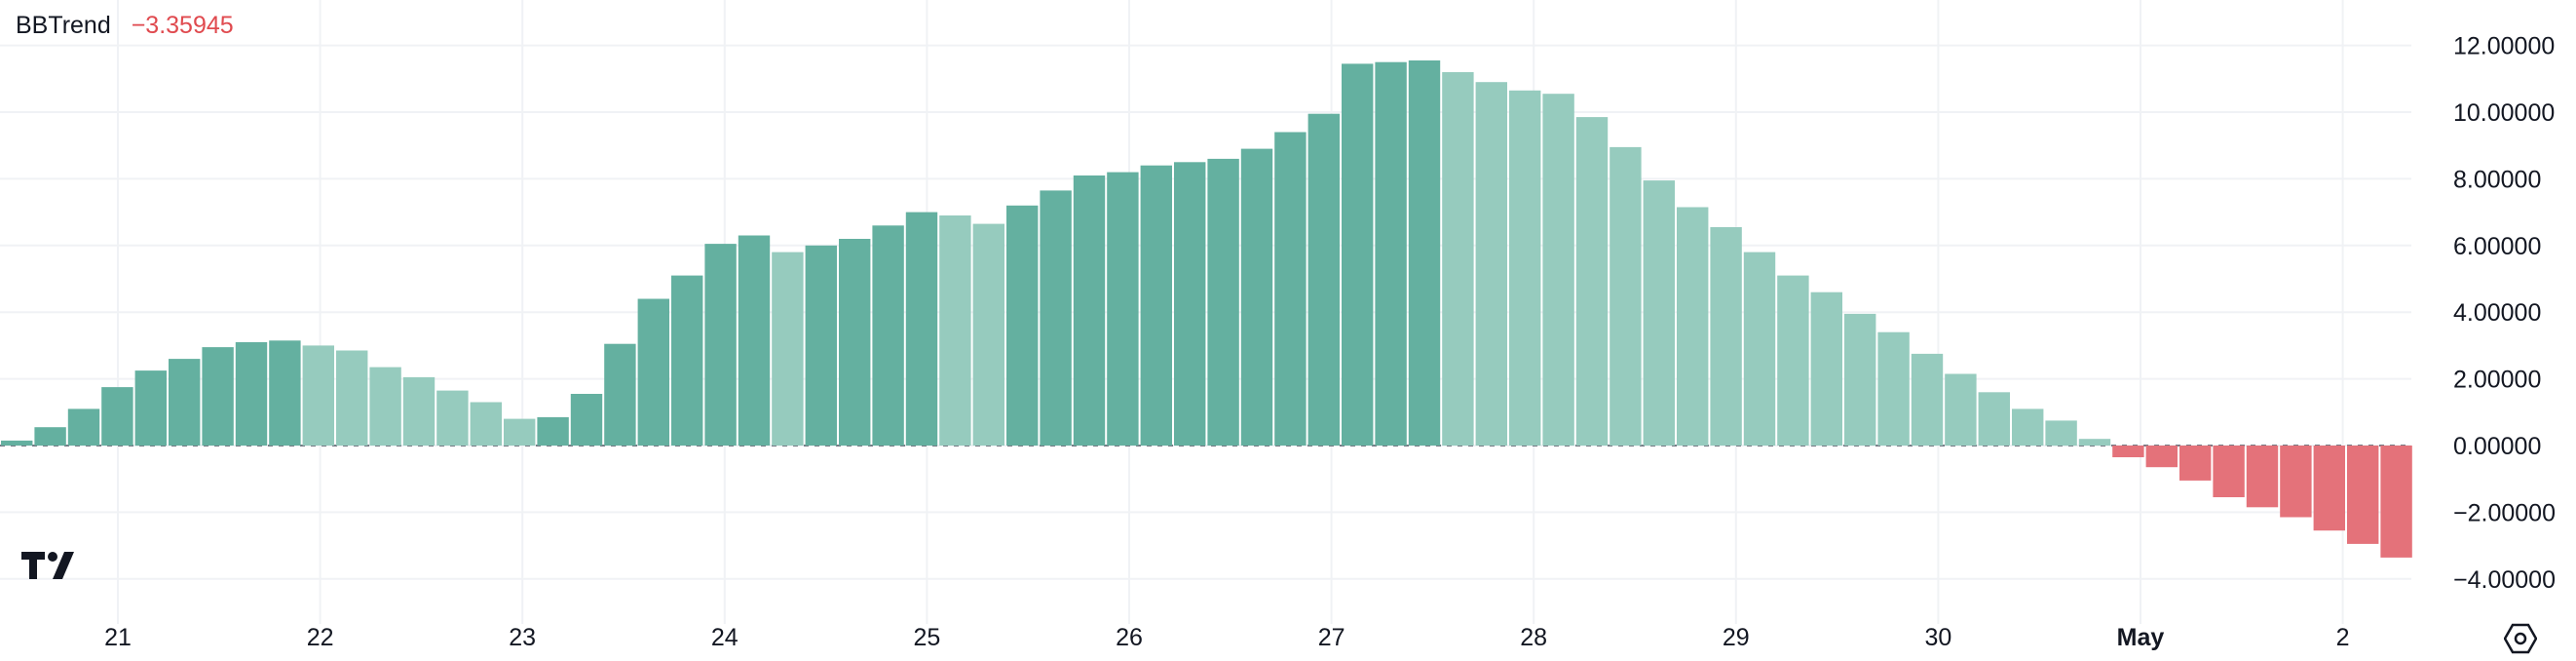 The width and height of the screenshot is (2576, 661). What do you see at coordinates (1533, 637) in the screenshot?
I see `x-tick-label: 28` at bounding box center [1533, 637].